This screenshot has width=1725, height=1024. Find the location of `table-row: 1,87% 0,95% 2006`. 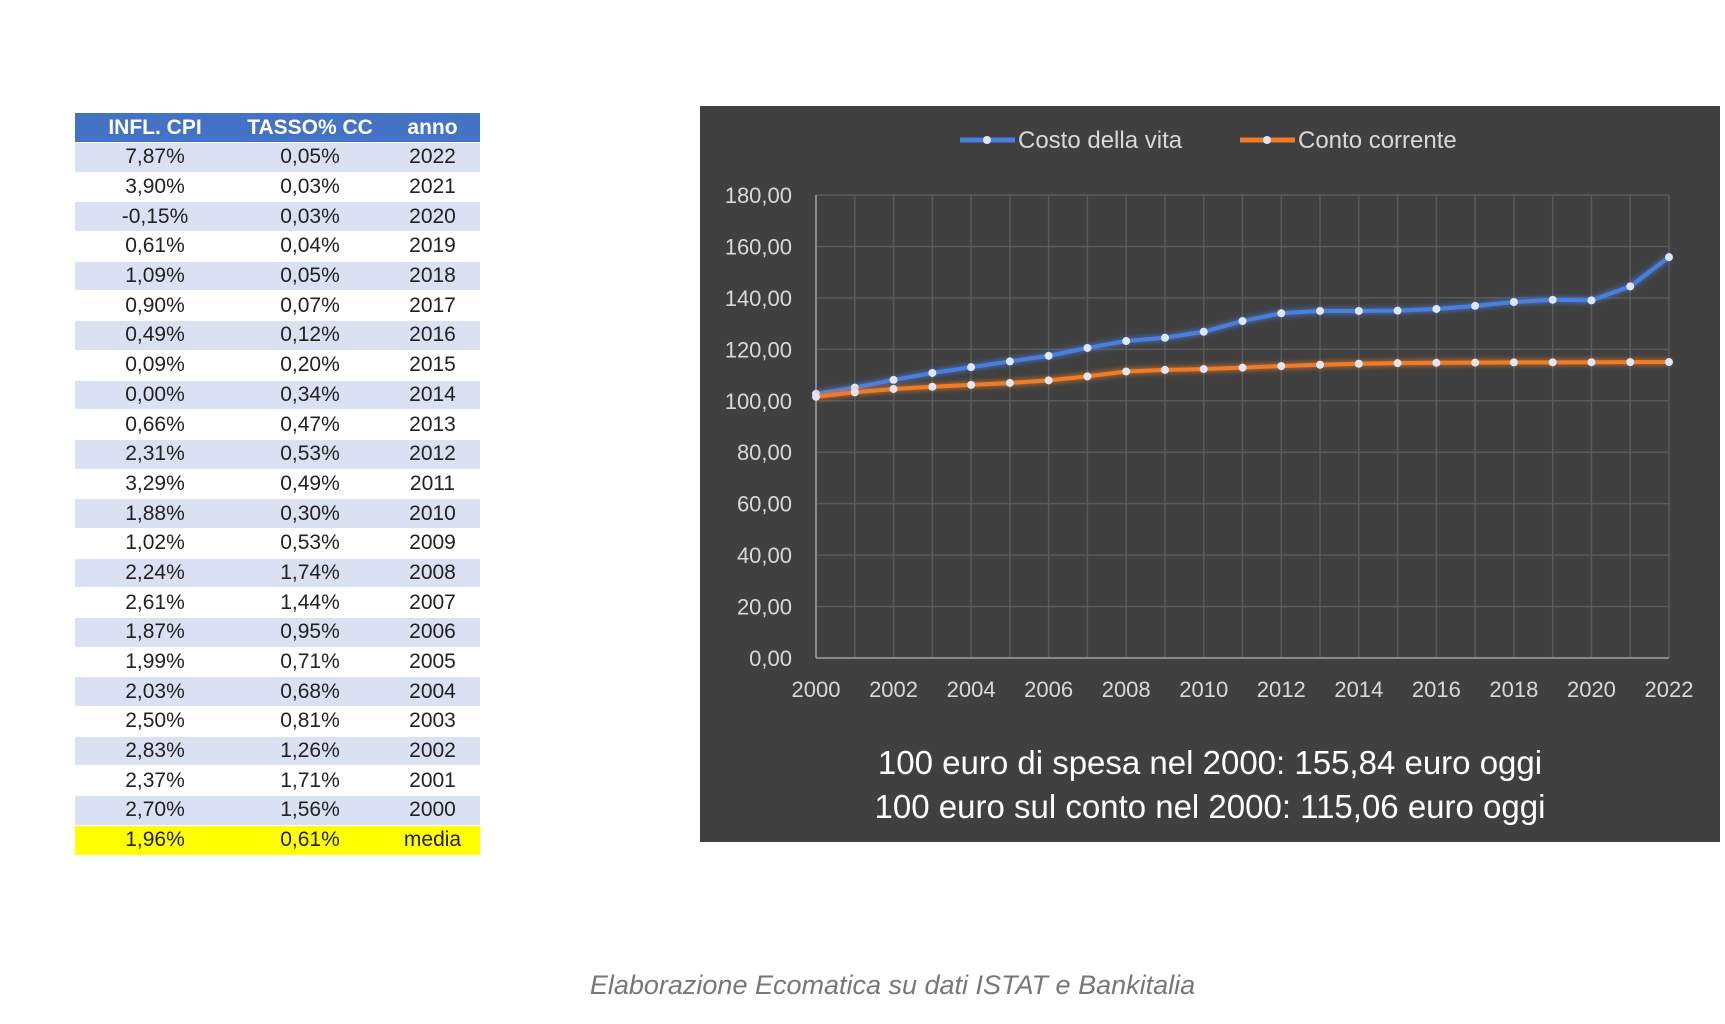

table-row: 1,87% 0,95% 2006 is located at coordinates (277, 632).